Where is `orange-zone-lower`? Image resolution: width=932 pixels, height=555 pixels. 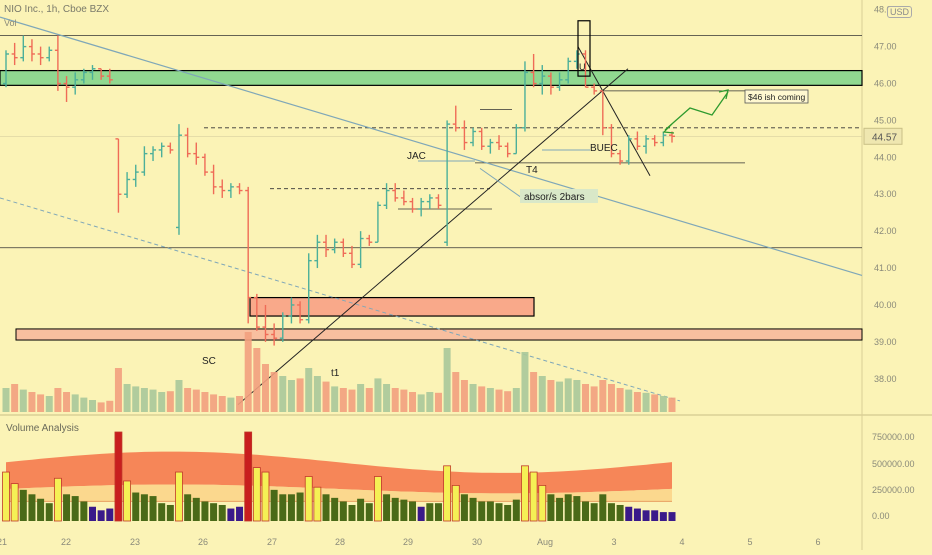 orange-zone-lower is located at coordinates (439, 334).